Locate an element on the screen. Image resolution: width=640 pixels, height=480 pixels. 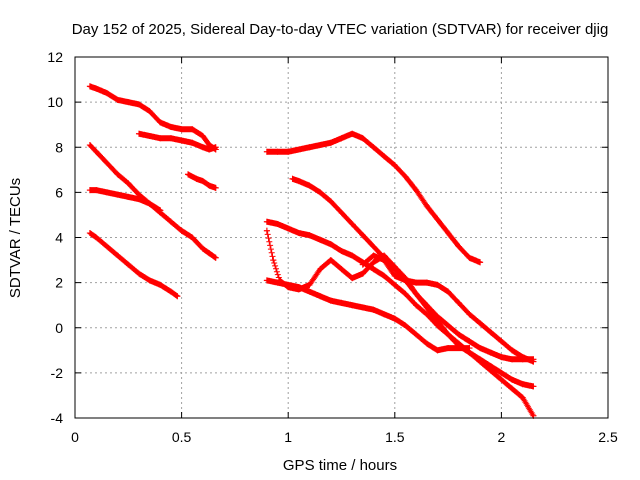
x-tick-label: 0 is located at coordinates (75, 437).